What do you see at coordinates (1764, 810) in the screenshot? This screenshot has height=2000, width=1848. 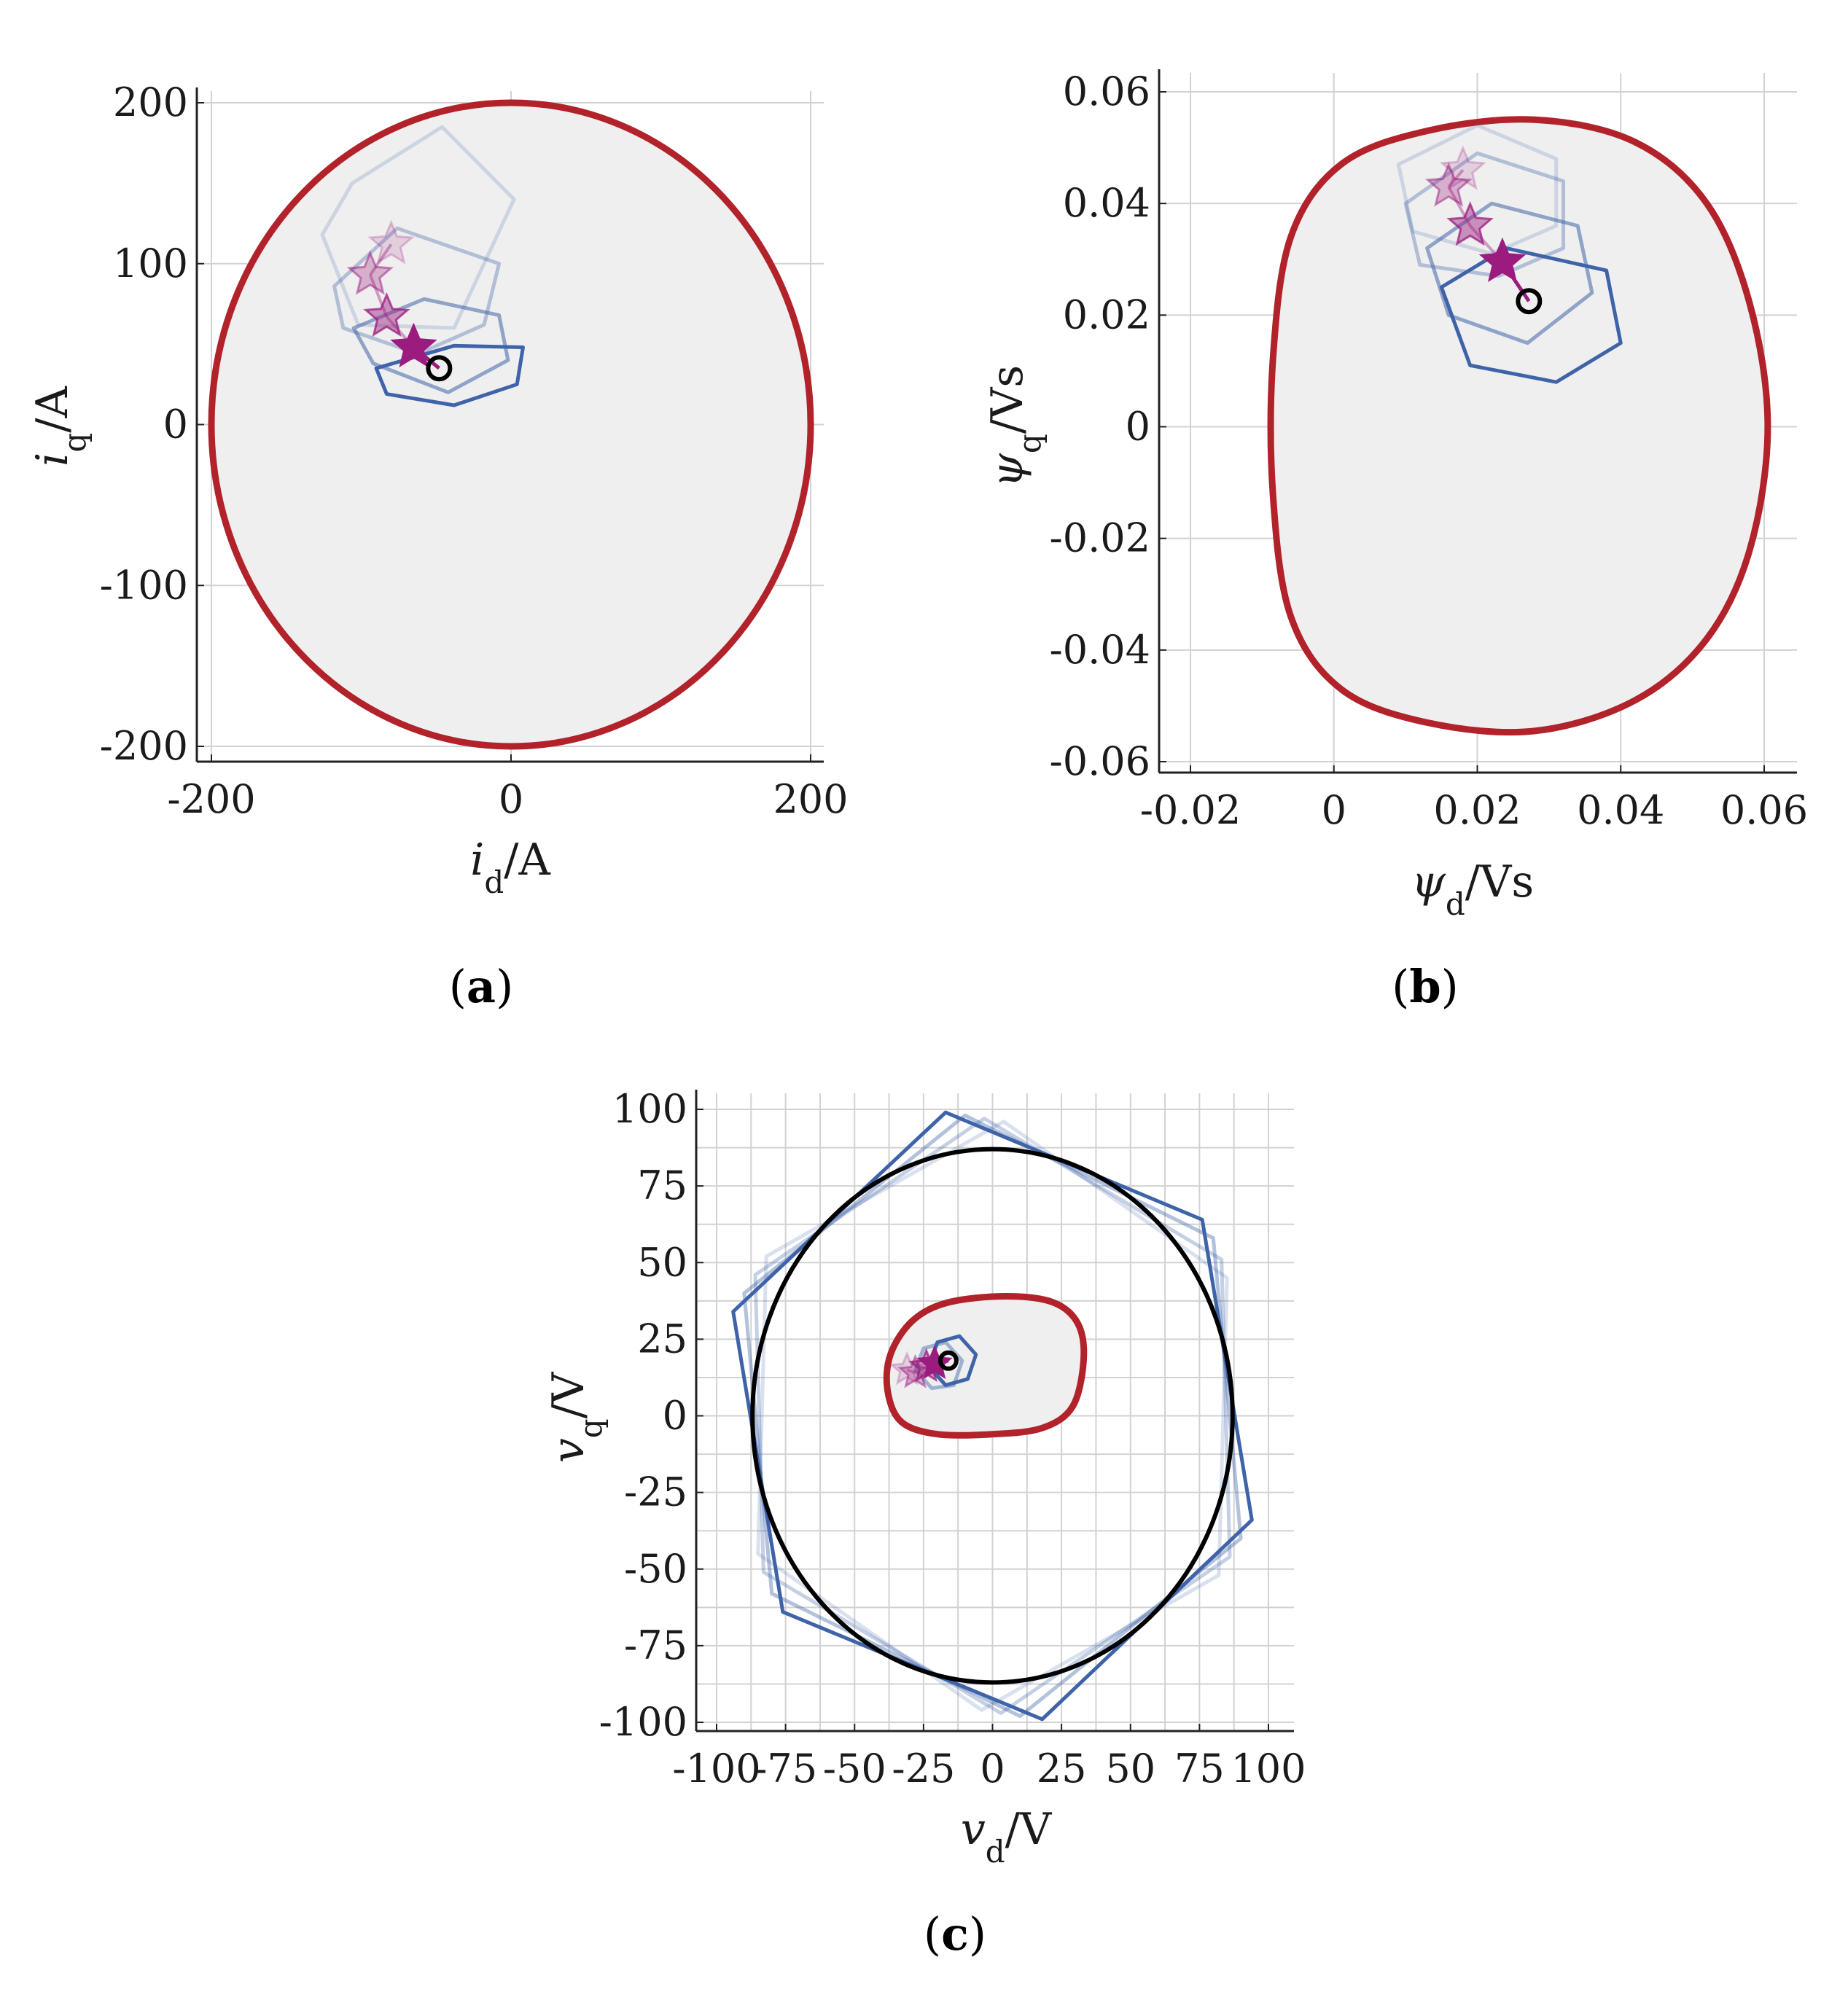 I see `x-tick-label: 0.06` at bounding box center [1764, 810].